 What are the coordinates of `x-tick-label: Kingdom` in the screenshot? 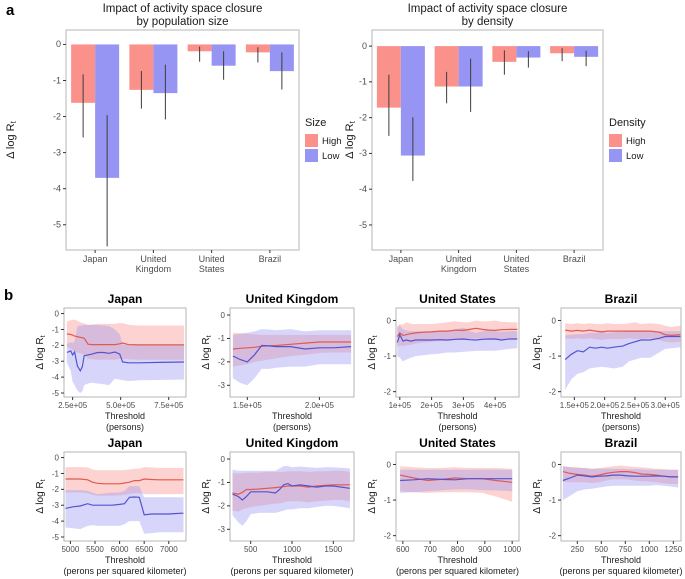 It's located at (154, 269).